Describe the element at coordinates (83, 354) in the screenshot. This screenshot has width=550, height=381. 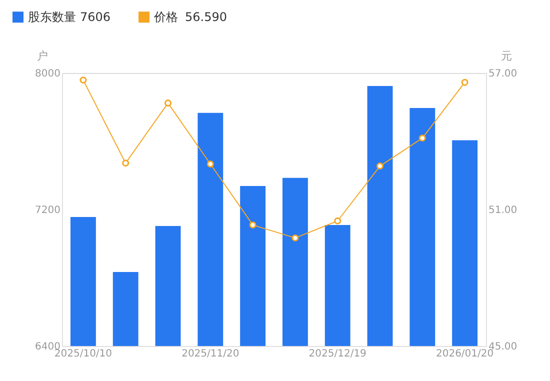
I see `x-tick-label: 2025/10/10` at that location.